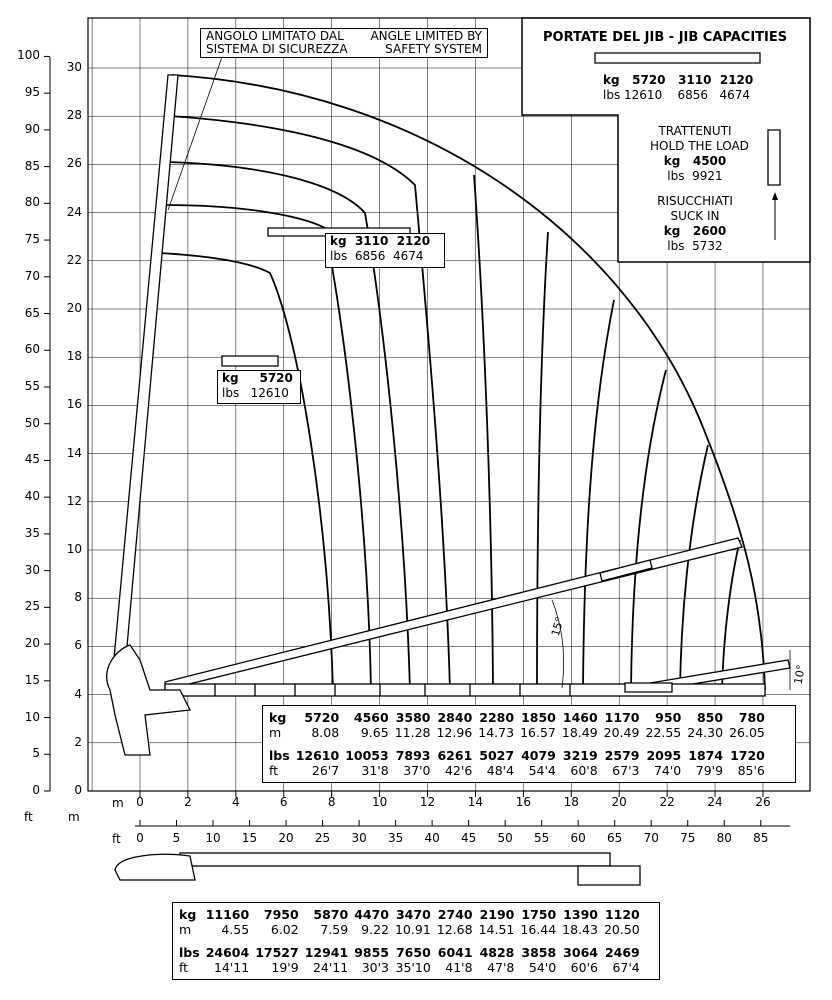 The height and width of the screenshot is (1000, 832). I want to click on jib-kg-1: 5720, so click(649, 80).